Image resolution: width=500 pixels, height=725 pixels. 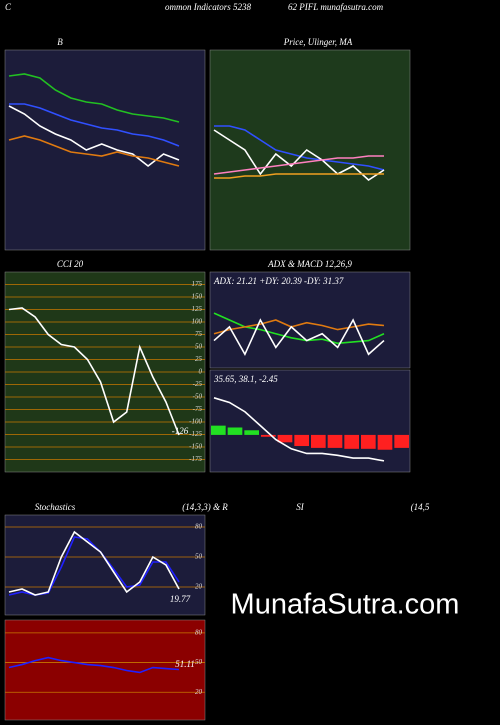 What do you see at coordinates (420, 507) in the screenshot?
I see `panel-title-right: (14,5` at bounding box center [420, 507].